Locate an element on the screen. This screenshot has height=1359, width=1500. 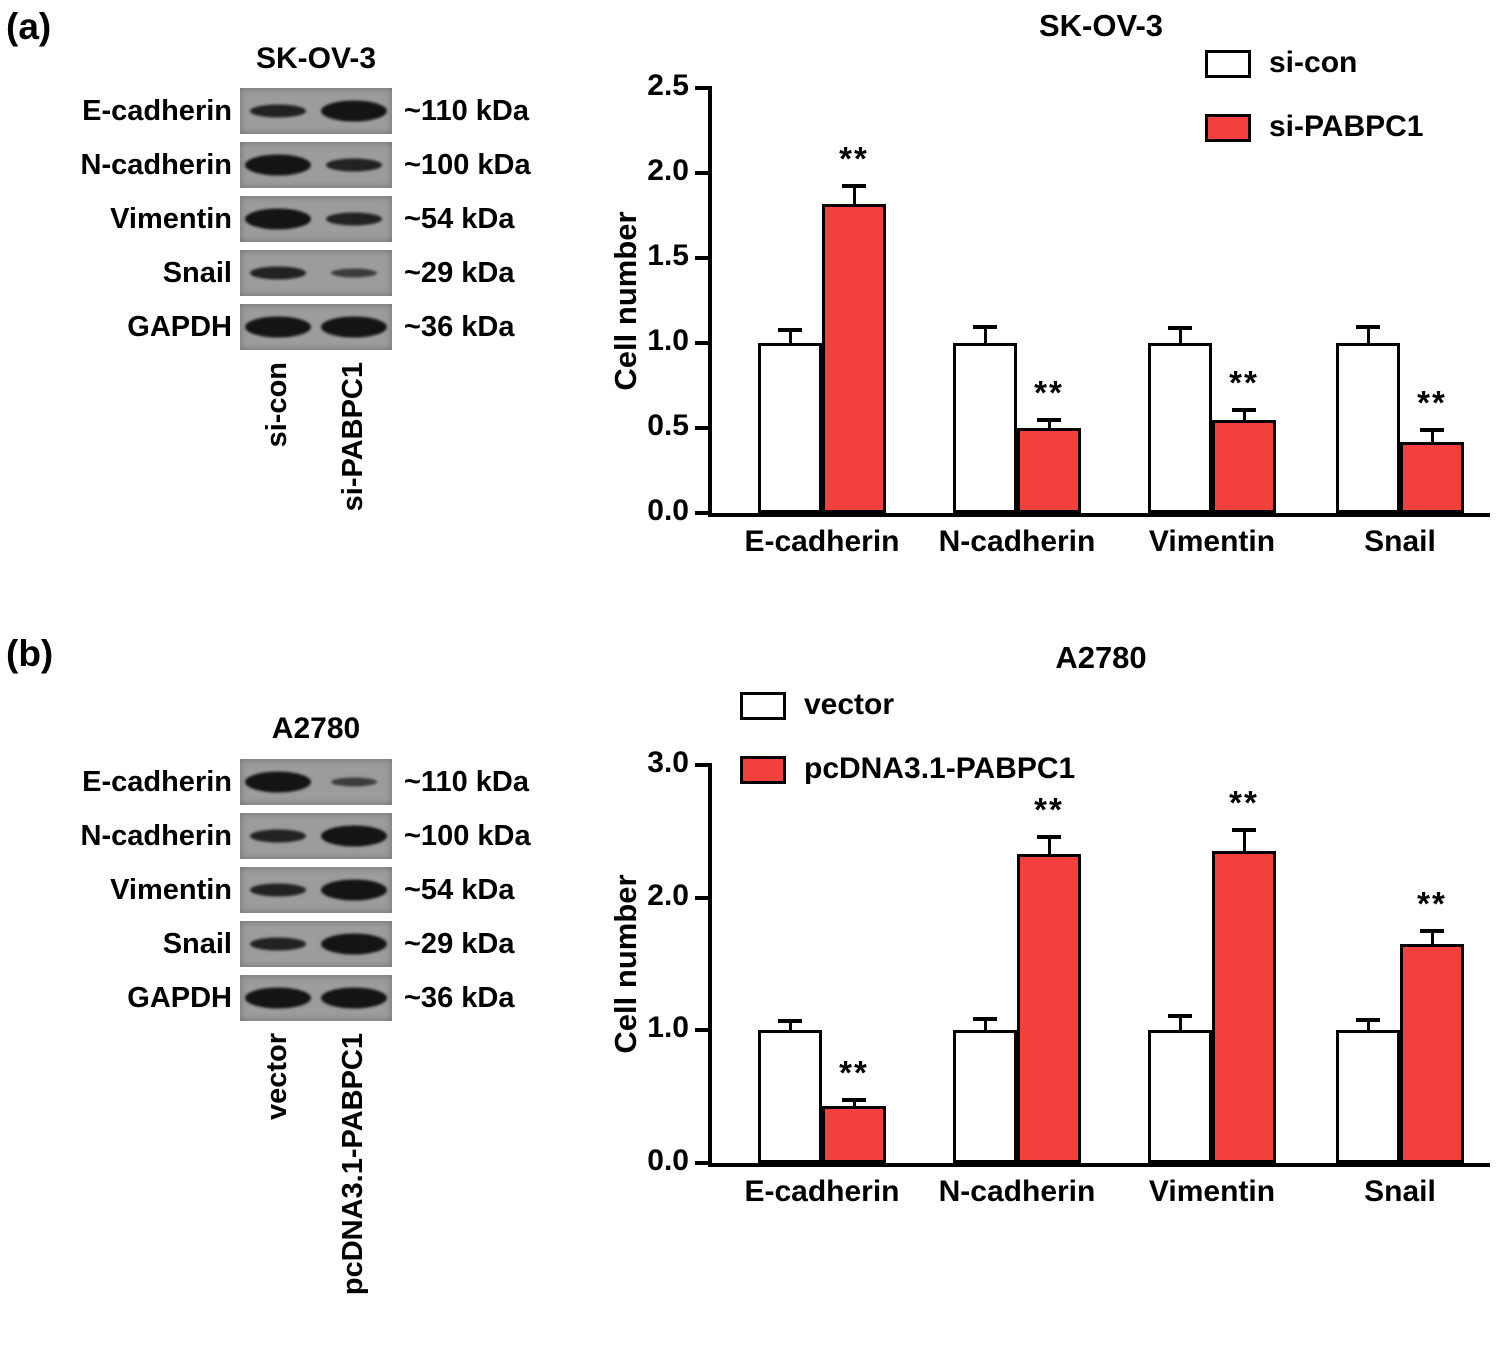
y-tick-label: 1.0 is located at coordinates (668, 340).